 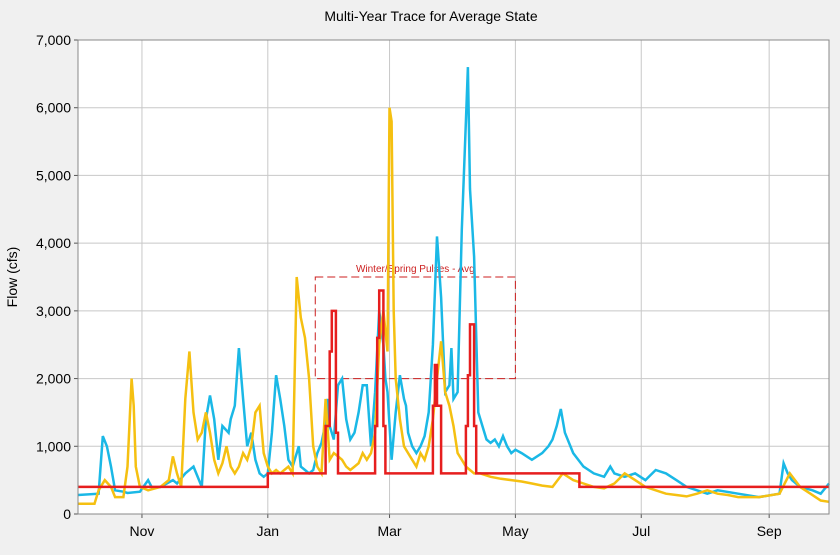 What do you see at coordinates (456, 531) in the screenshot?
I see `x-tick-labels: Nov Jan Mar May Jul Sep` at bounding box center [456, 531].